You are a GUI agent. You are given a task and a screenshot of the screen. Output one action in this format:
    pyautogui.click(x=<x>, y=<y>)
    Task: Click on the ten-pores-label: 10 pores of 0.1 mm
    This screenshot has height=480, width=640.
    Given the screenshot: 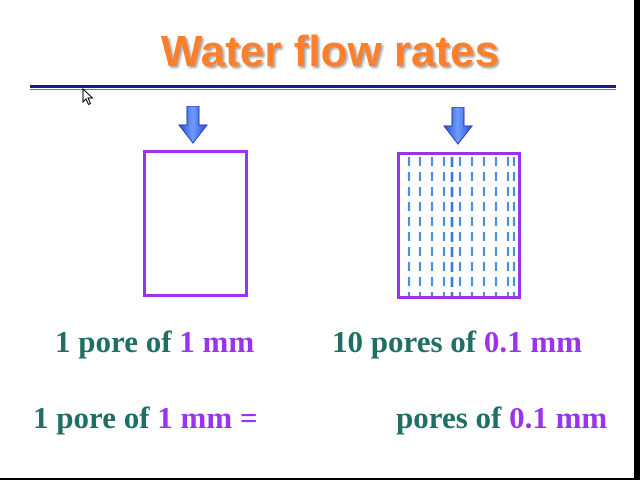 What is the action you would take?
    pyautogui.click(x=457, y=342)
    